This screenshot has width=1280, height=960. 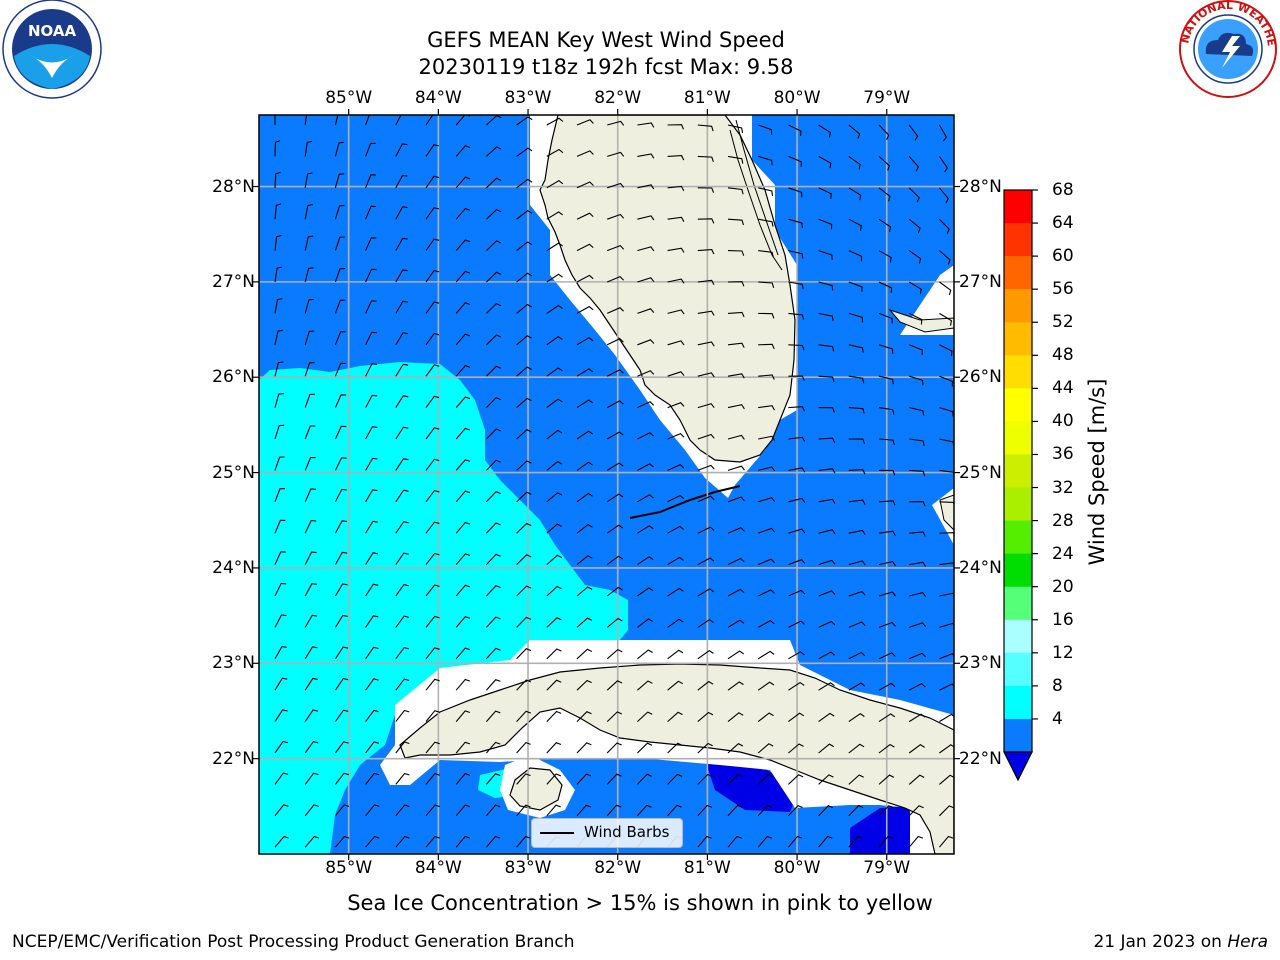 What do you see at coordinates (233, 186) in the screenshot?
I see `lat-tick-label: 28°N` at bounding box center [233, 186].